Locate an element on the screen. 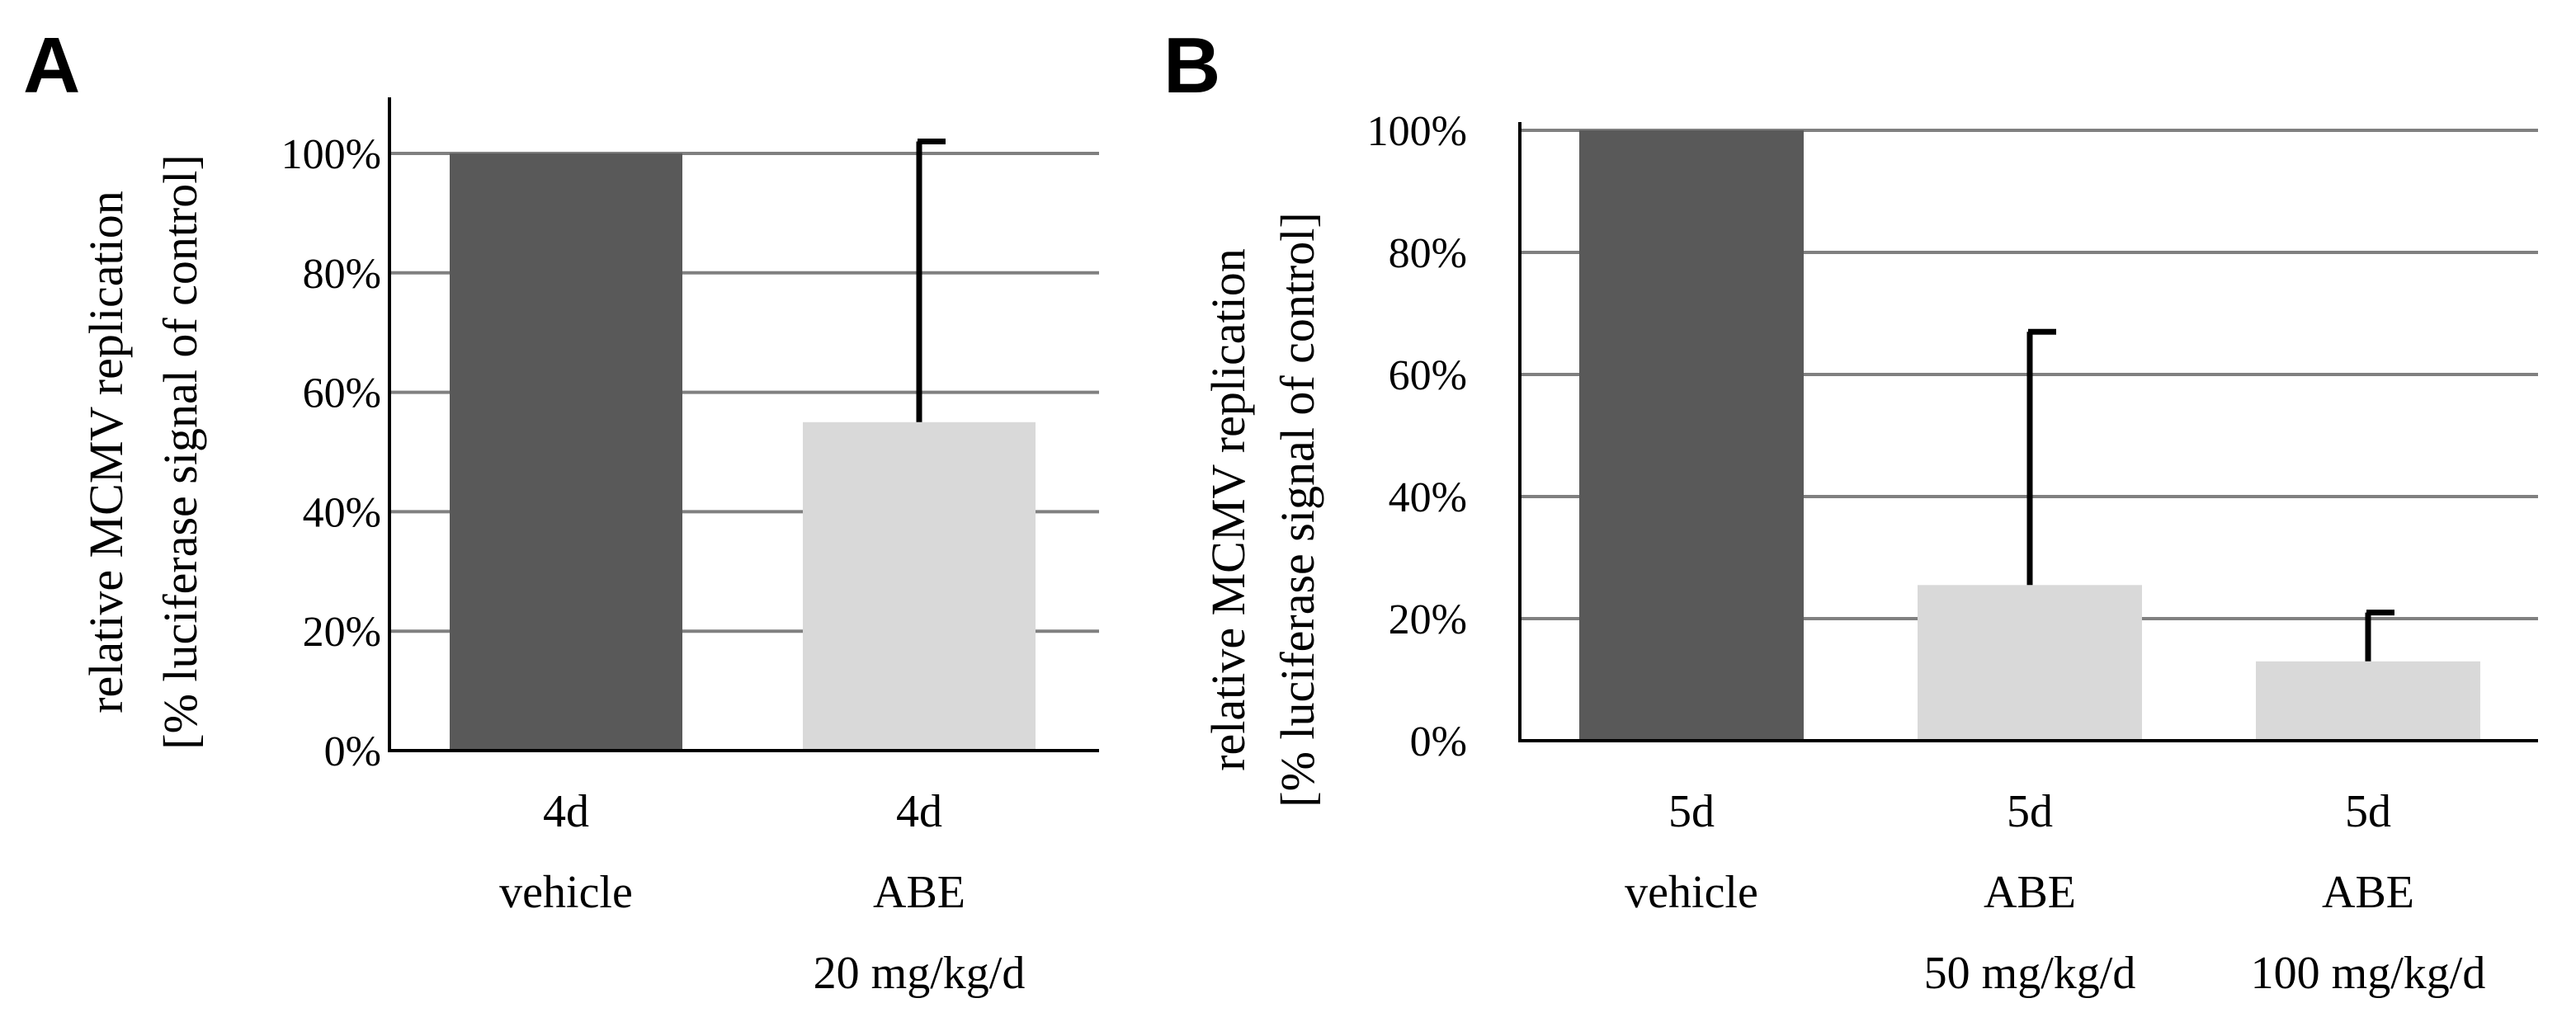 This screenshot has width=2576, height=1036. category-label: 100 mg/kg/d is located at coordinates (2368, 974).